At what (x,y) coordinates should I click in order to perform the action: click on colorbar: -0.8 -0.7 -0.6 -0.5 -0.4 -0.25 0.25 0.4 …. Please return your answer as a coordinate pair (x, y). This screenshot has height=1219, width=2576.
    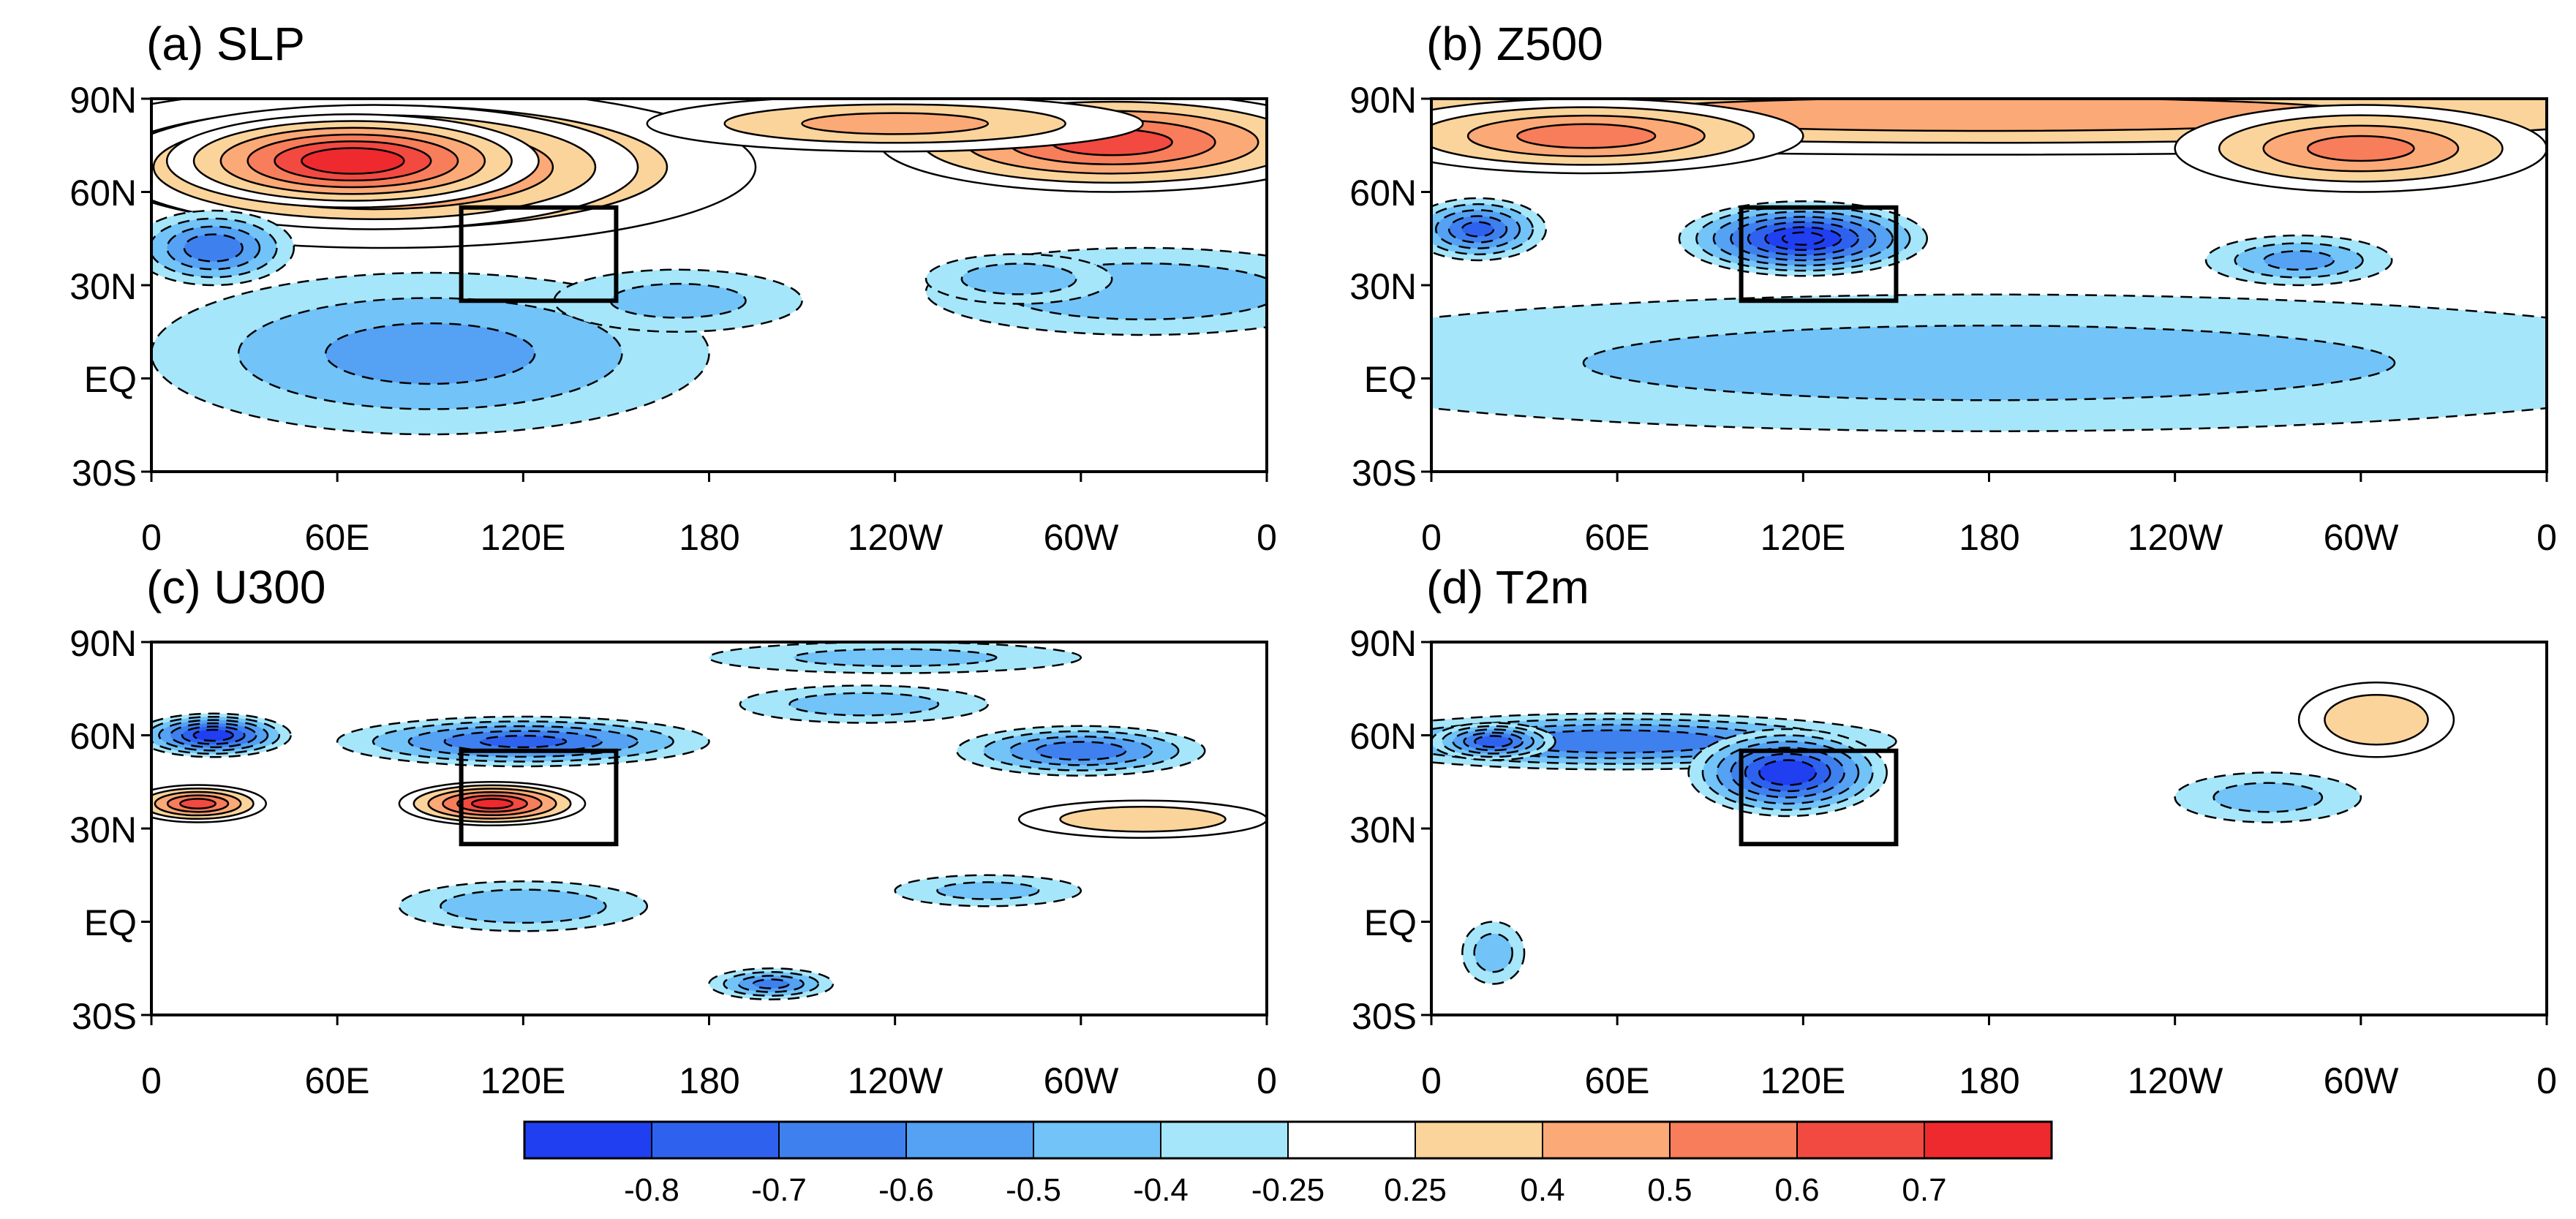
    Looking at the image, I should click on (1288, 1164).